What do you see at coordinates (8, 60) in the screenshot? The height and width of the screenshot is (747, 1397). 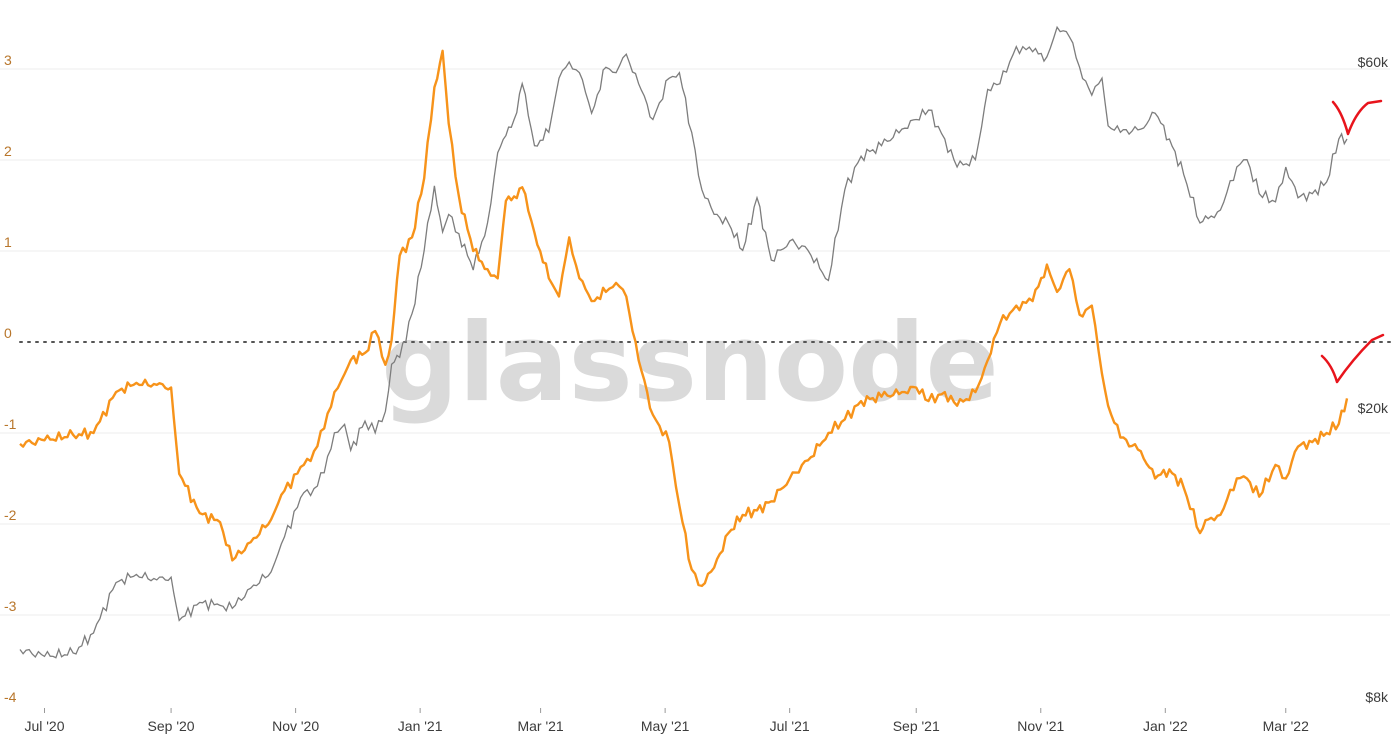 I see `y-left-tick-label: 3` at bounding box center [8, 60].